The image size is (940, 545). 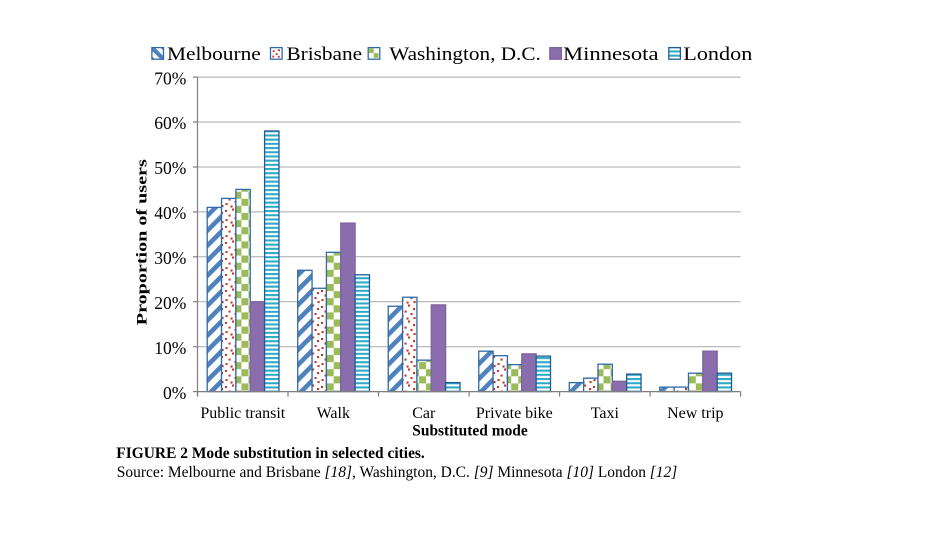 I want to click on svg-text: Car, so click(x=424, y=413).